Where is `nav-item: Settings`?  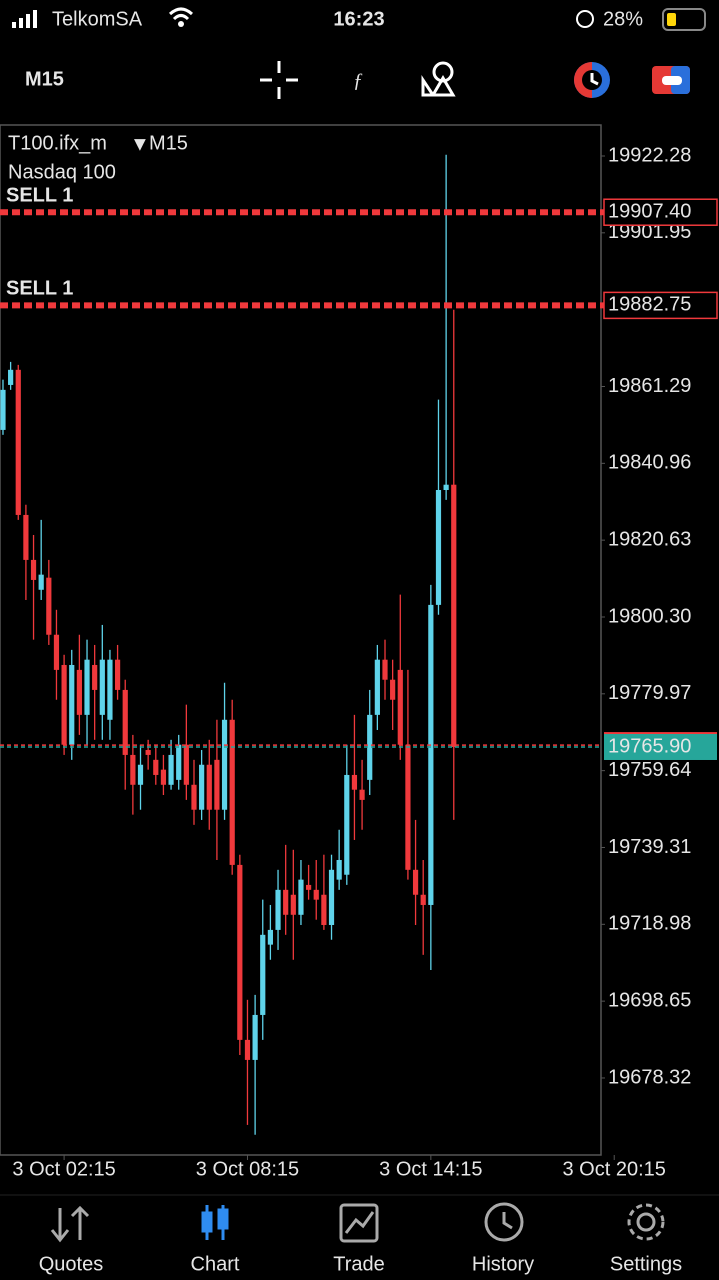
nav-item: Settings is located at coordinates (646, 1264).